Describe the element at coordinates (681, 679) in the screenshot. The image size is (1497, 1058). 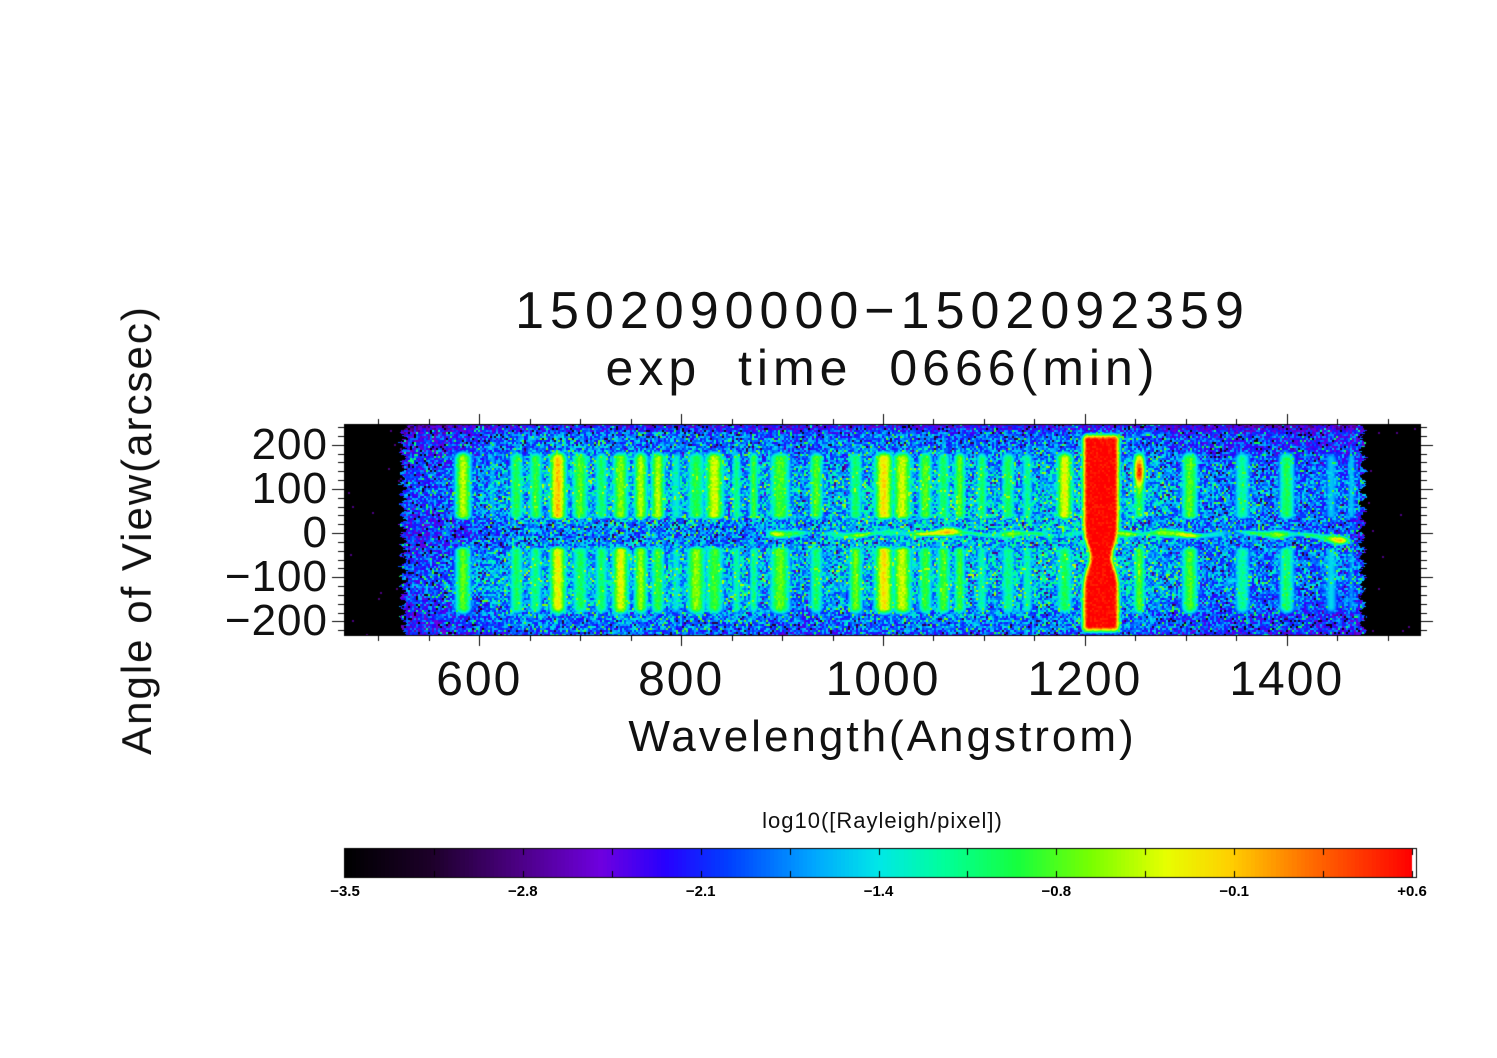
I see `x-tick-label: 800` at that location.